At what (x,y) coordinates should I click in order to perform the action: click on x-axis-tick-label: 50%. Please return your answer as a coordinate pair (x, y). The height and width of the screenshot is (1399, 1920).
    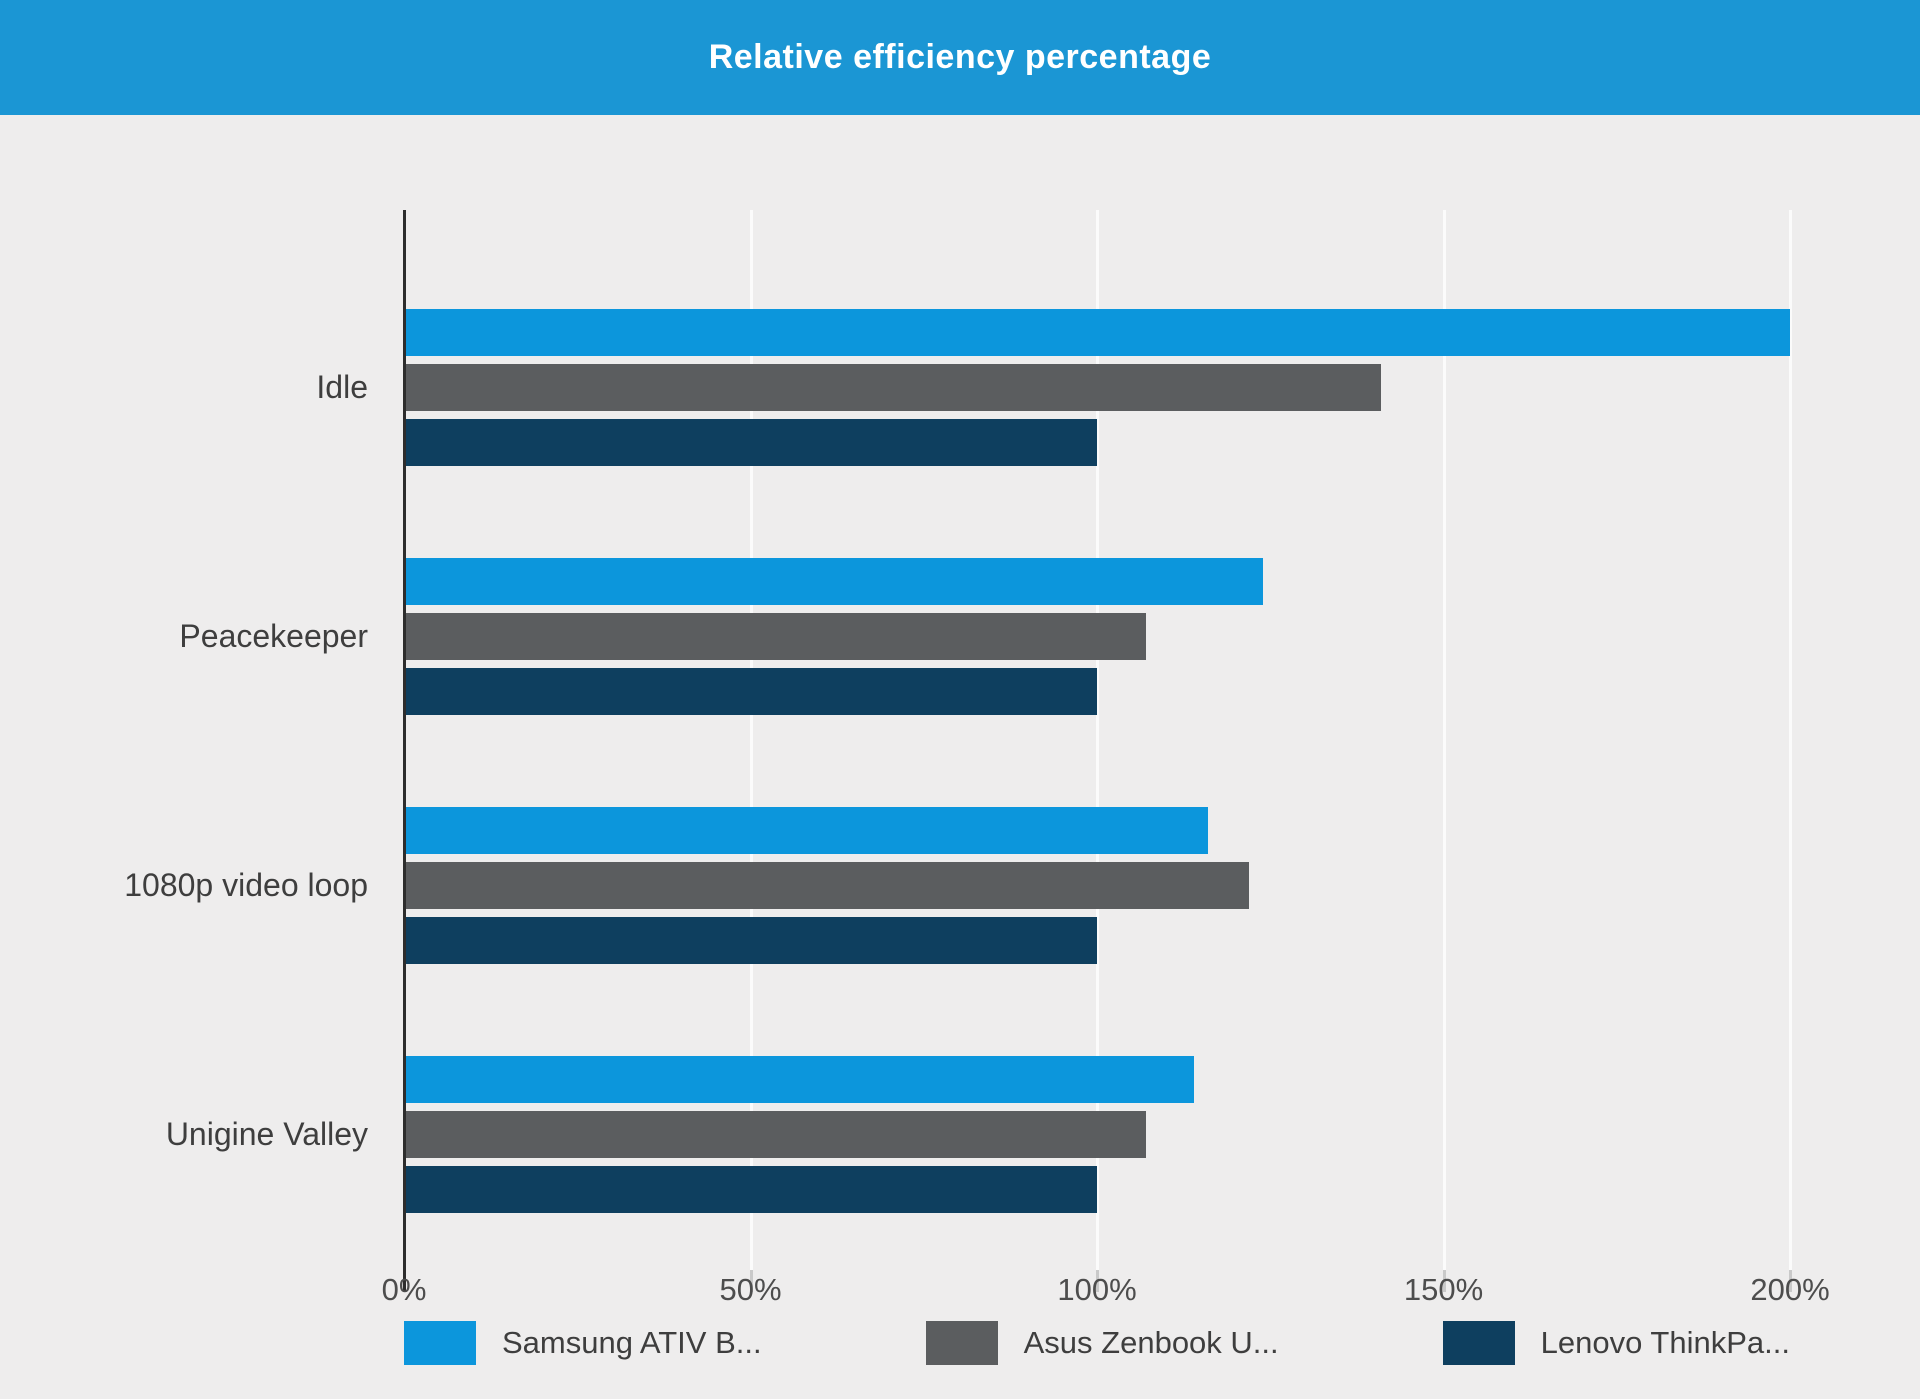
    Looking at the image, I should click on (750, 1289).